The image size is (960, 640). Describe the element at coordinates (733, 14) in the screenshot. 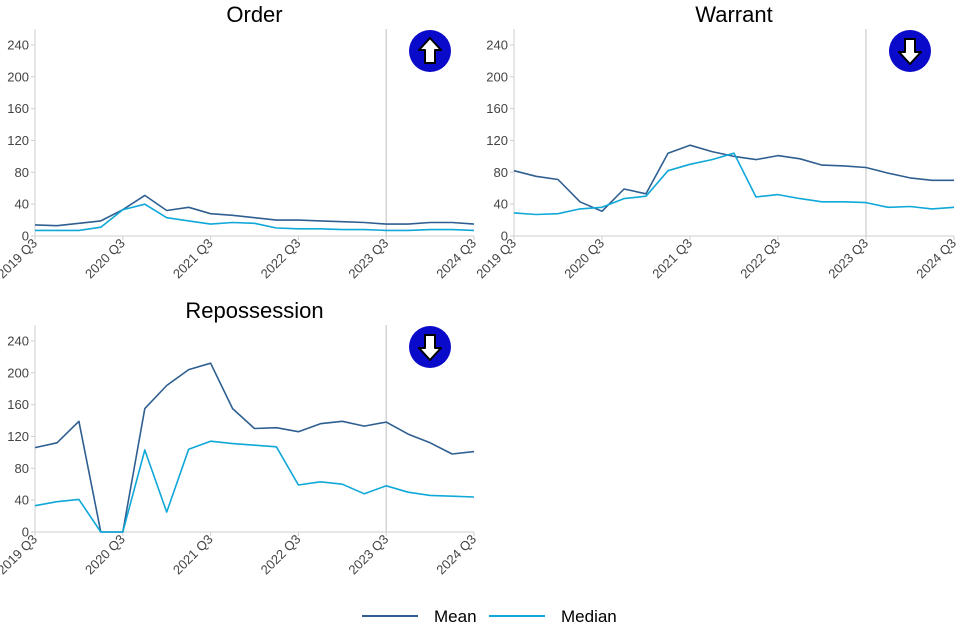

I see `panel-title: Warrant` at that location.